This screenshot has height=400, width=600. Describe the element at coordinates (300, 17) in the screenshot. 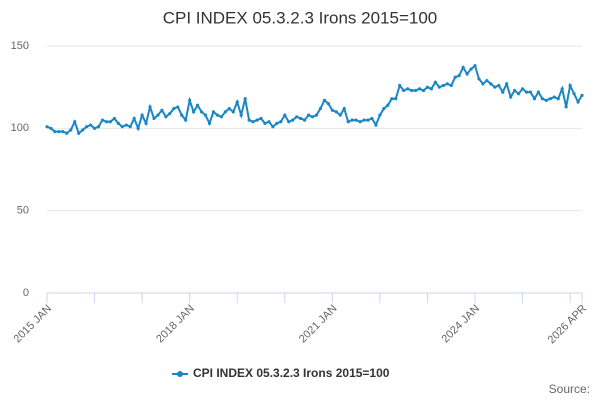

I see `chart-title: CPI INDEX 05.3.2.3 Irons 2015=100` at that location.